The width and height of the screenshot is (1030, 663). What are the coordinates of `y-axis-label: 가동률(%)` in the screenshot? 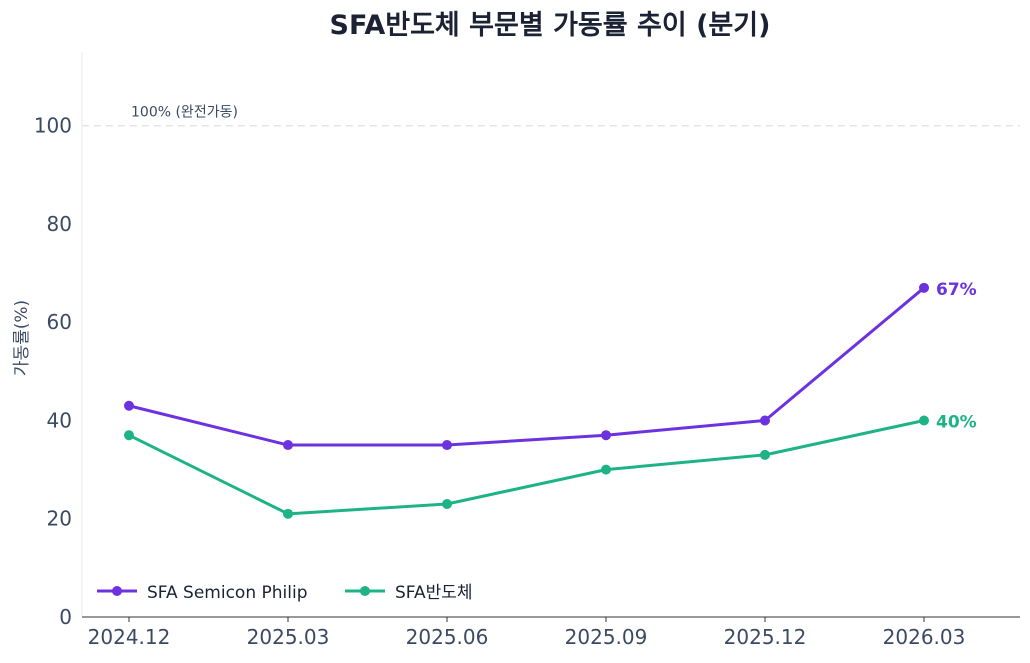 It's located at (22, 338).